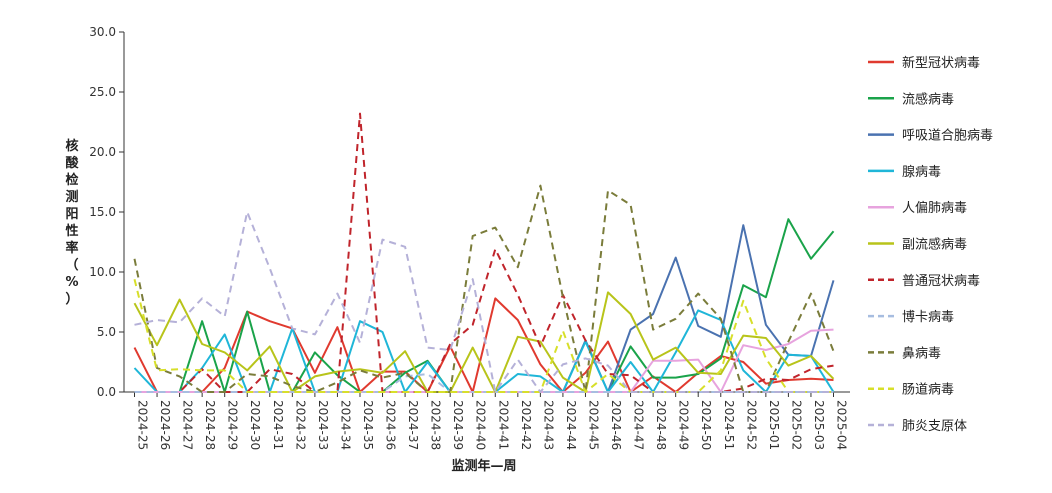 The image size is (1052, 493). I want to click on x-tick: 2024-45, so click(592, 421).